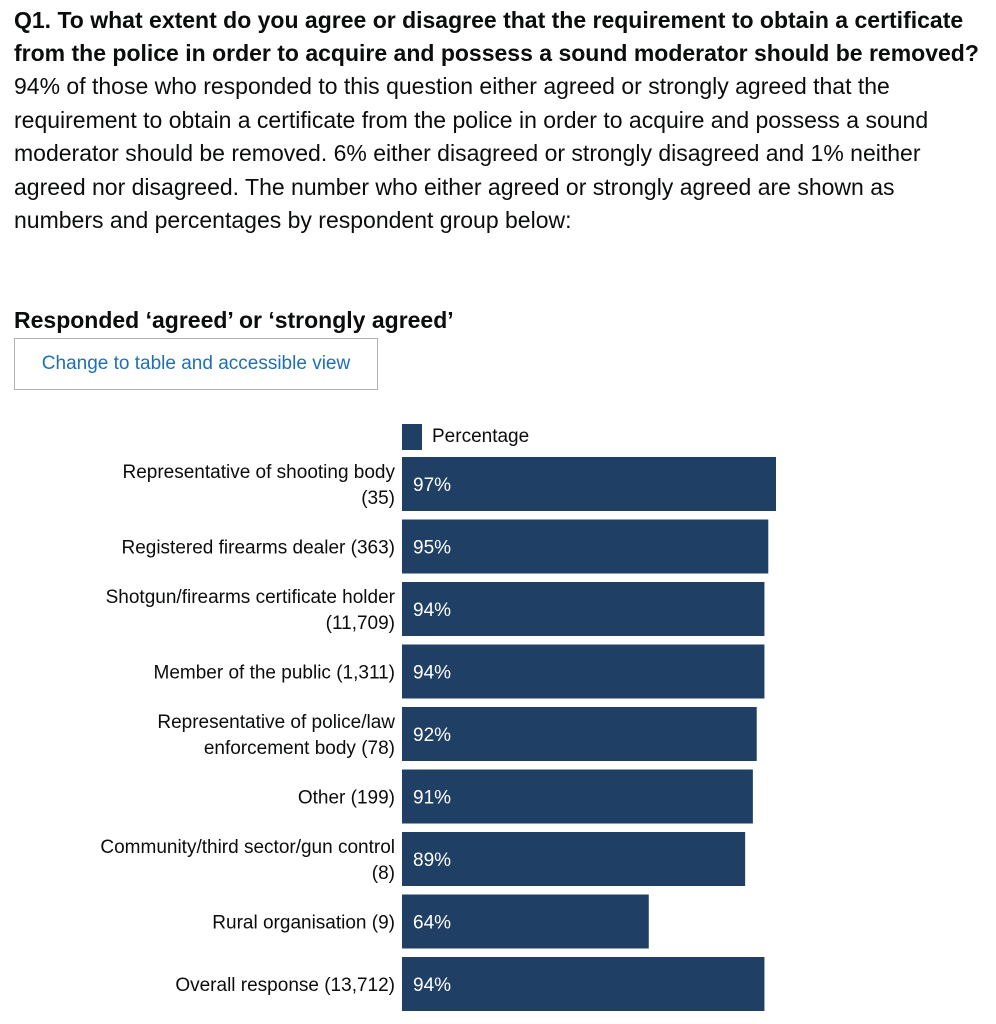 This screenshot has width=996, height=1024. What do you see at coordinates (481, 436) in the screenshot?
I see `legend-label: Percentage` at bounding box center [481, 436].